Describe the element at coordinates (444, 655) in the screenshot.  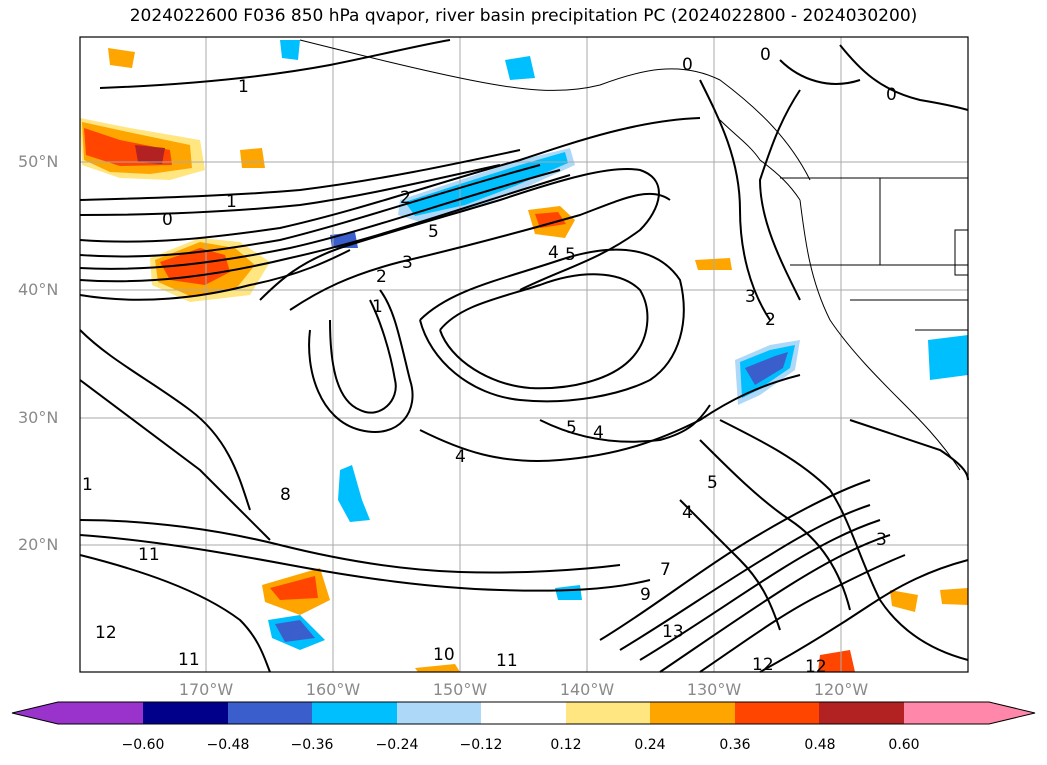
I see `contour-label: 10` at that location.